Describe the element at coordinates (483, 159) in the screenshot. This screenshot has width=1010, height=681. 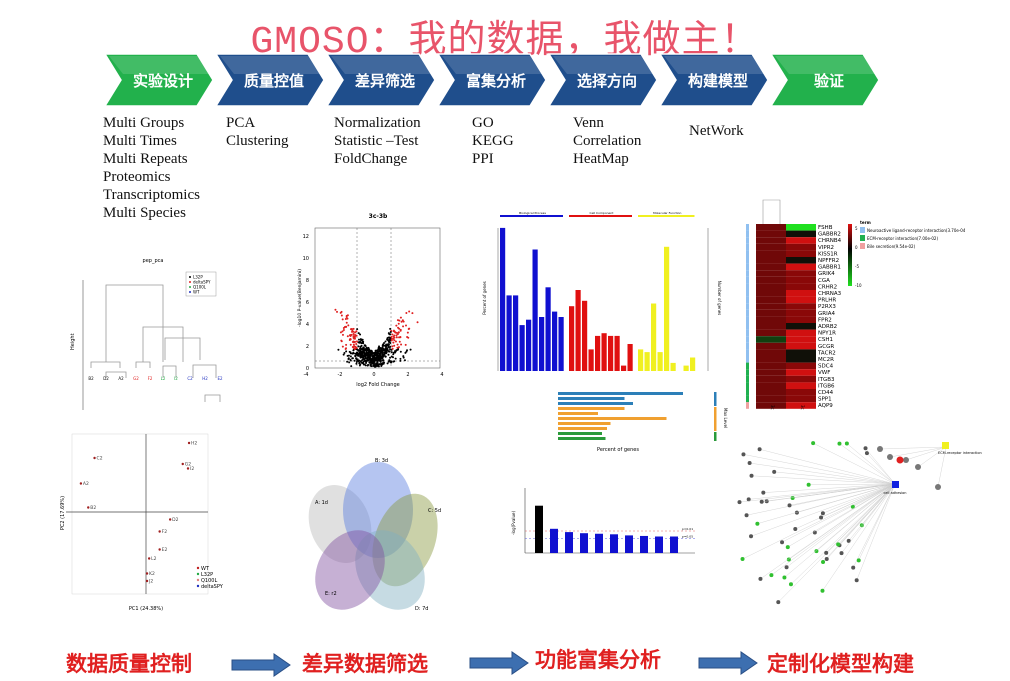
I see `list-item: PPI` at that location.